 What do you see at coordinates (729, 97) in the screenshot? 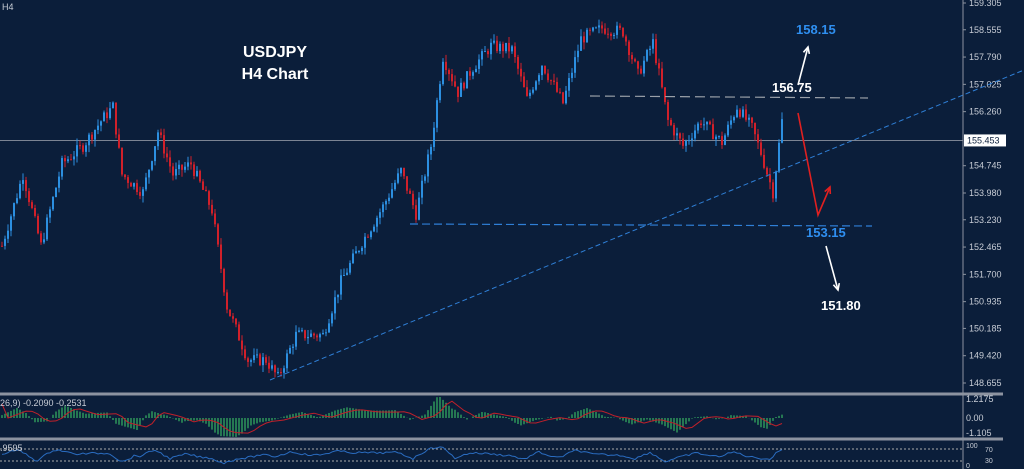
I see `resistance-line` at bounding box center [729, 97].